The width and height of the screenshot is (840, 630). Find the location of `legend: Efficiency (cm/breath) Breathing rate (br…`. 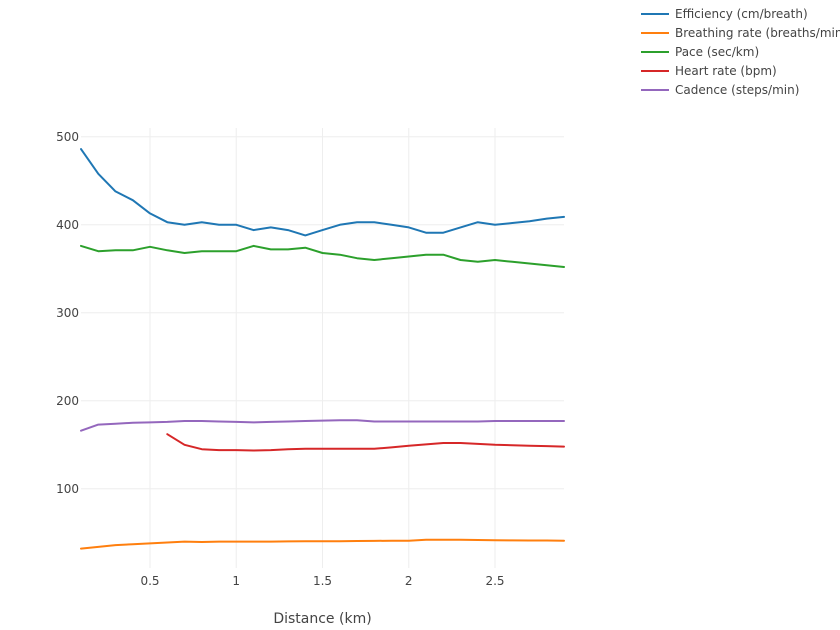

legend: Efficiency (cm/breath) Breathing rate (br… is located at coordinates (740, 52).